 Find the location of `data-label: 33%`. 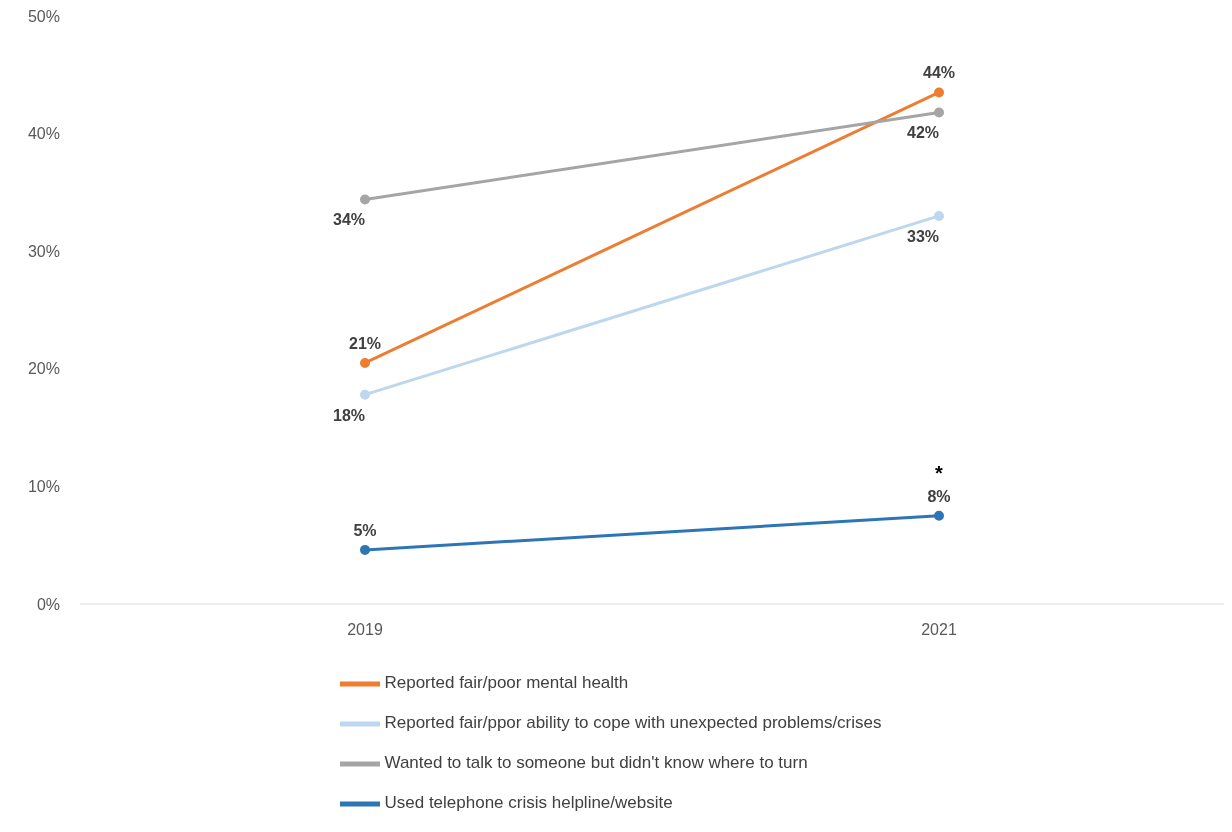

data-label: 33% is located at coordinates (923, 236).